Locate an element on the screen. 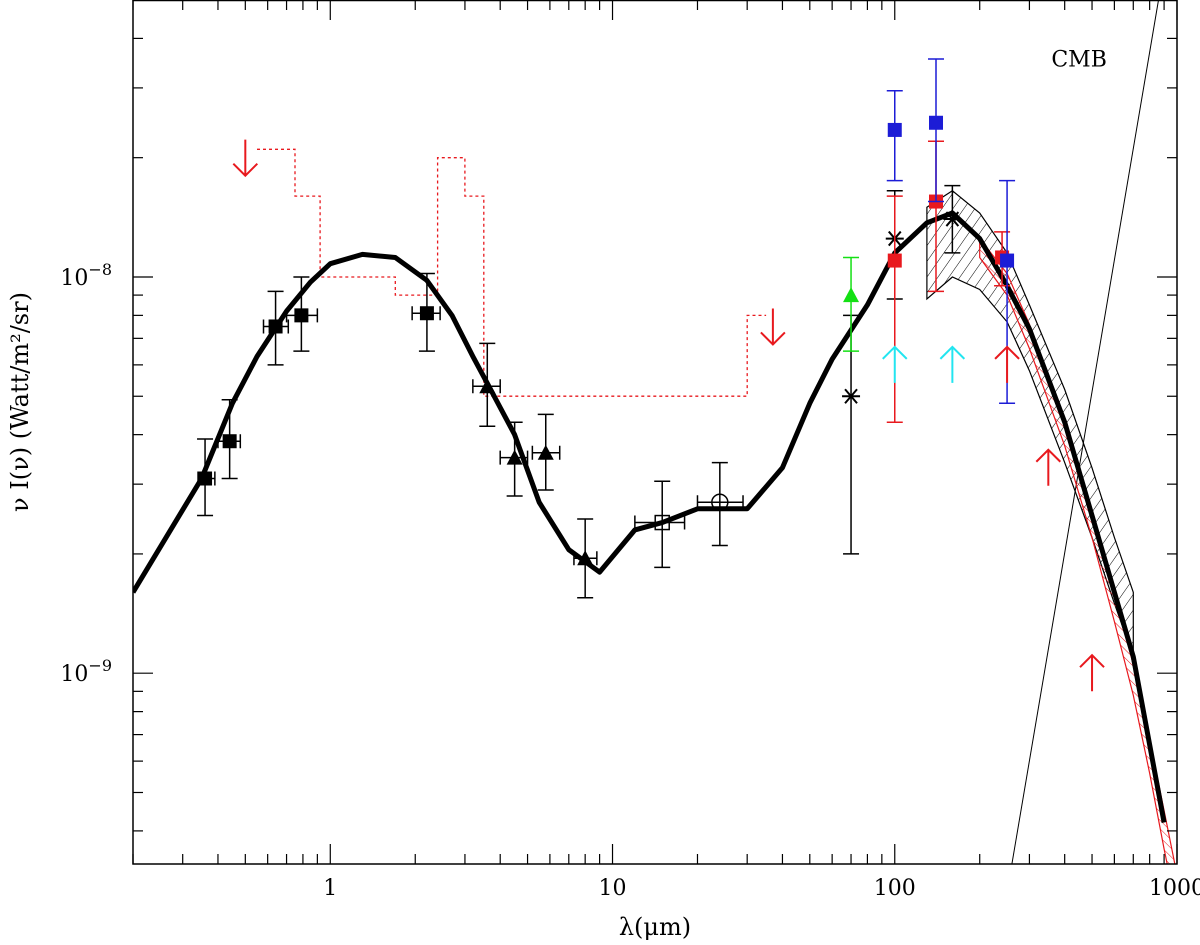  series-8-point-2-yerr is located at coordinates (936, 130).